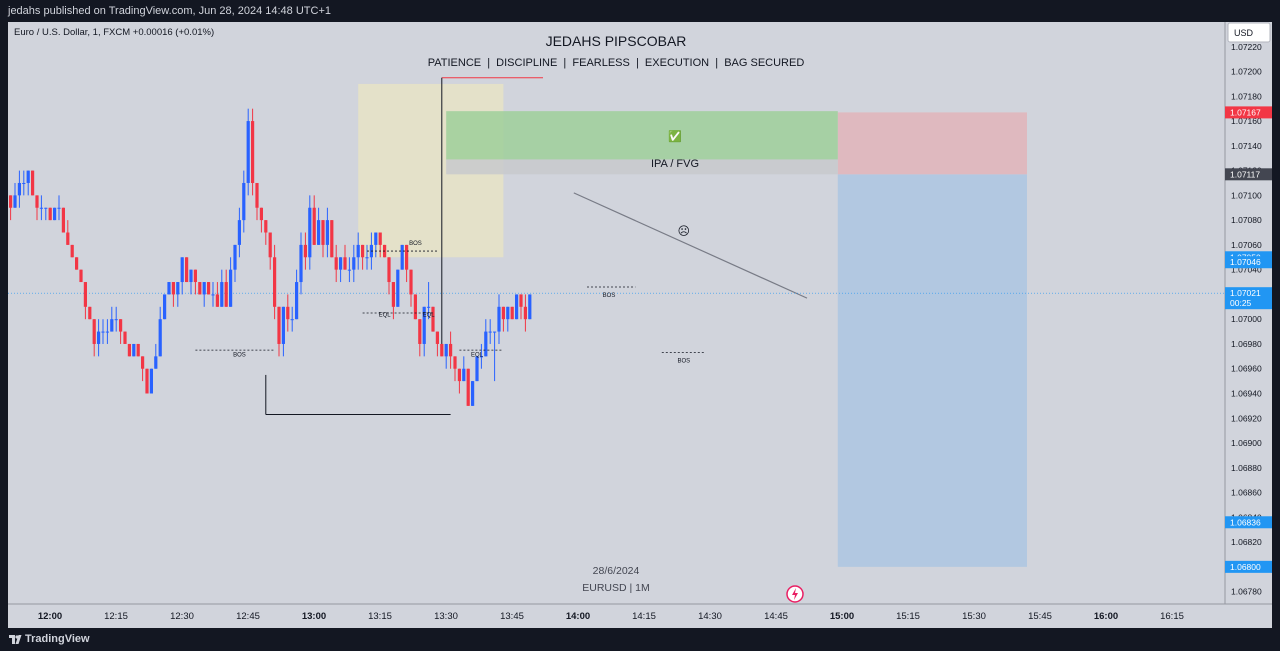 This screenshot has height=651, width=1280. What do you see at coordinates (182, 616) in the screenshot?
I see `time-tick-label: 12:30` at bounding box center [182, 616].